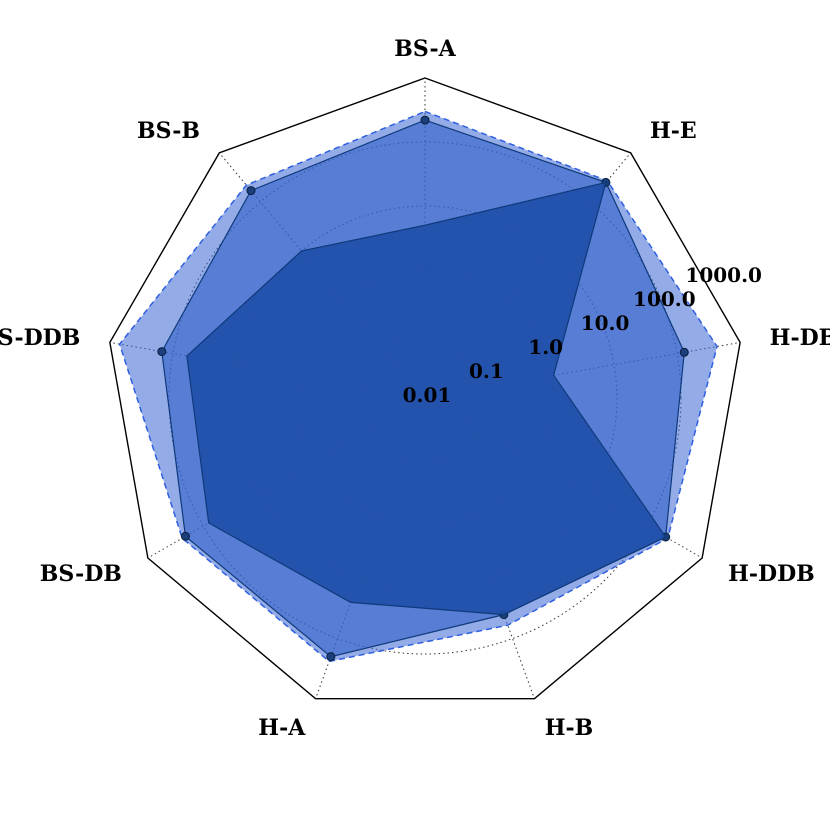 This screenshot has height=830, width=830. I want to click on category-label-bs-db: BS-DB, so click(81, 574).